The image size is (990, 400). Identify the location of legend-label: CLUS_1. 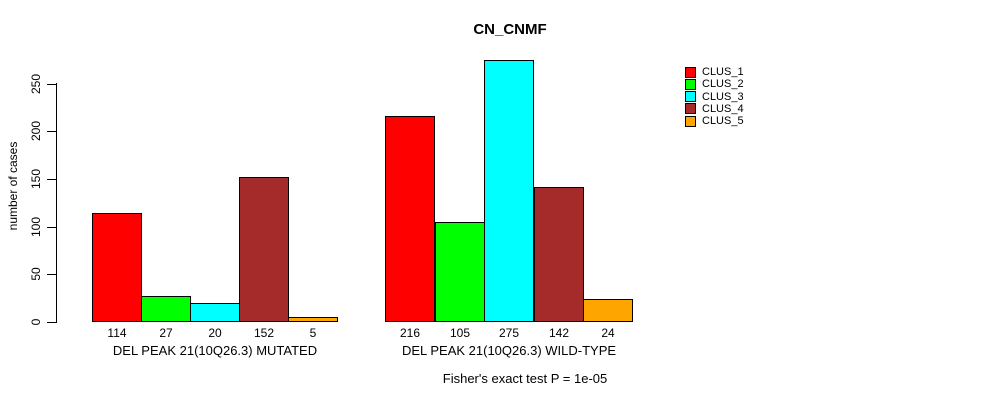
(723, 72).